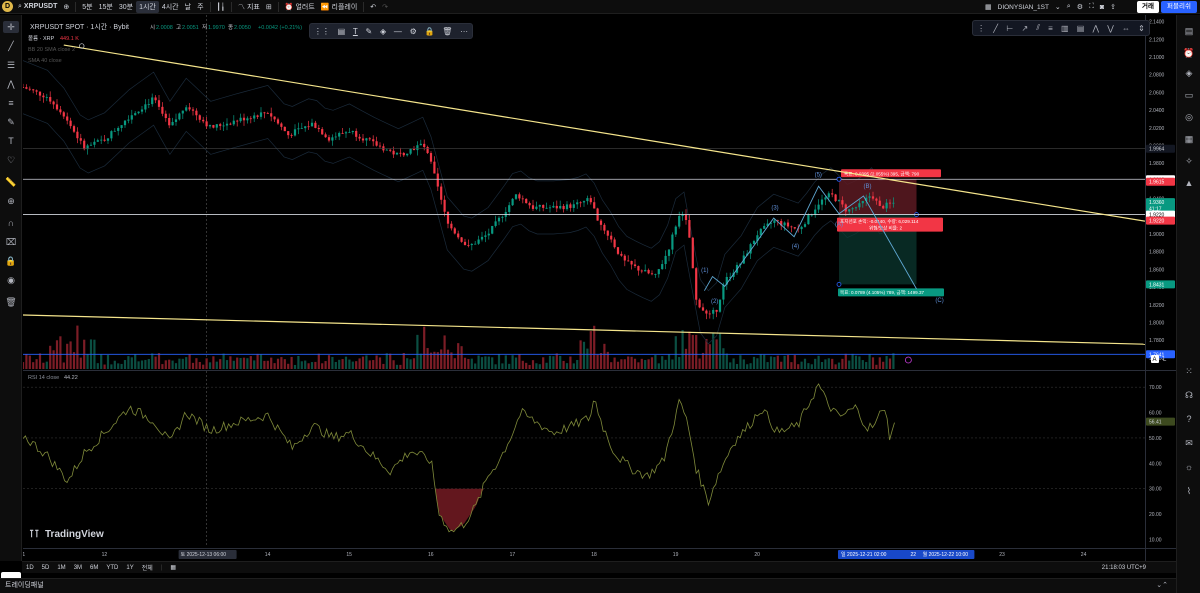  Describe the element at coordinates (878, 197) in the screenshot. I see `stop-zone` at that location.